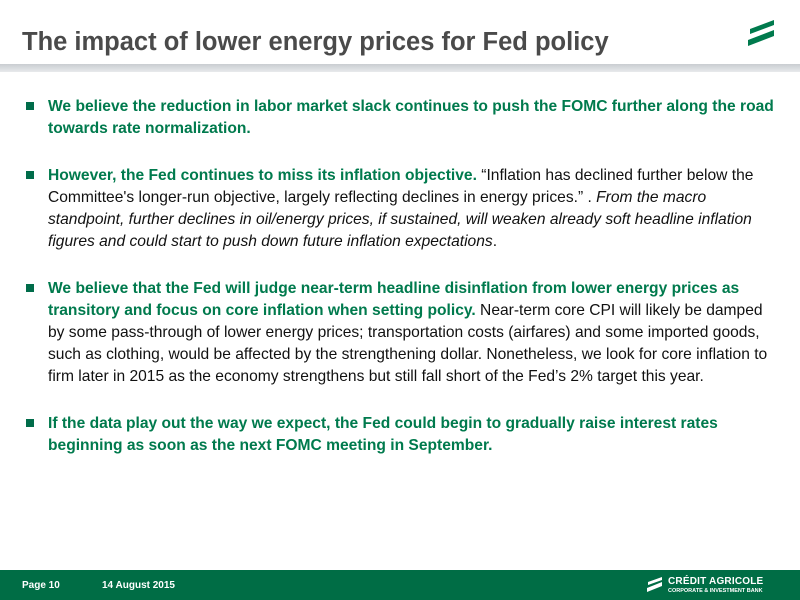 This screenshot has height=600, width=800. Describe the element at coordinates (715, 591) in the screenshot. I see `brand-subtitle: CORPORATE & INVESTMENT BANK` at that location.